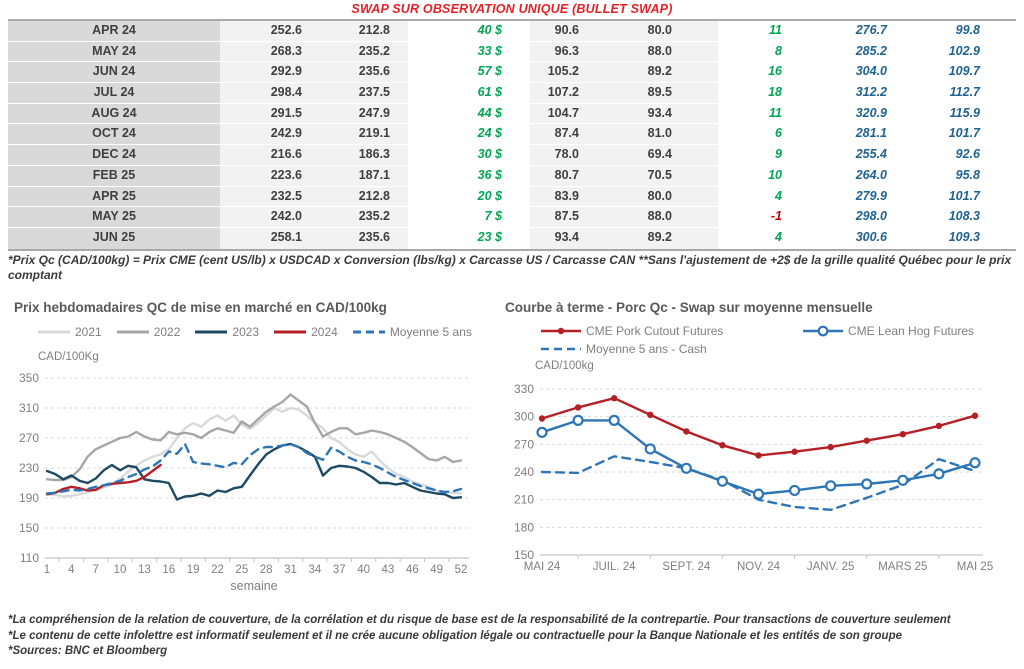  I want to click on table-cell: 219.1, so click(370, 135).